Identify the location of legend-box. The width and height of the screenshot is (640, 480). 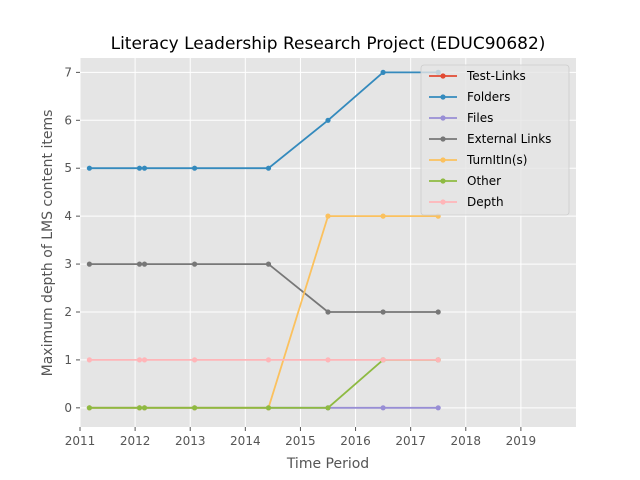
(495, 140).